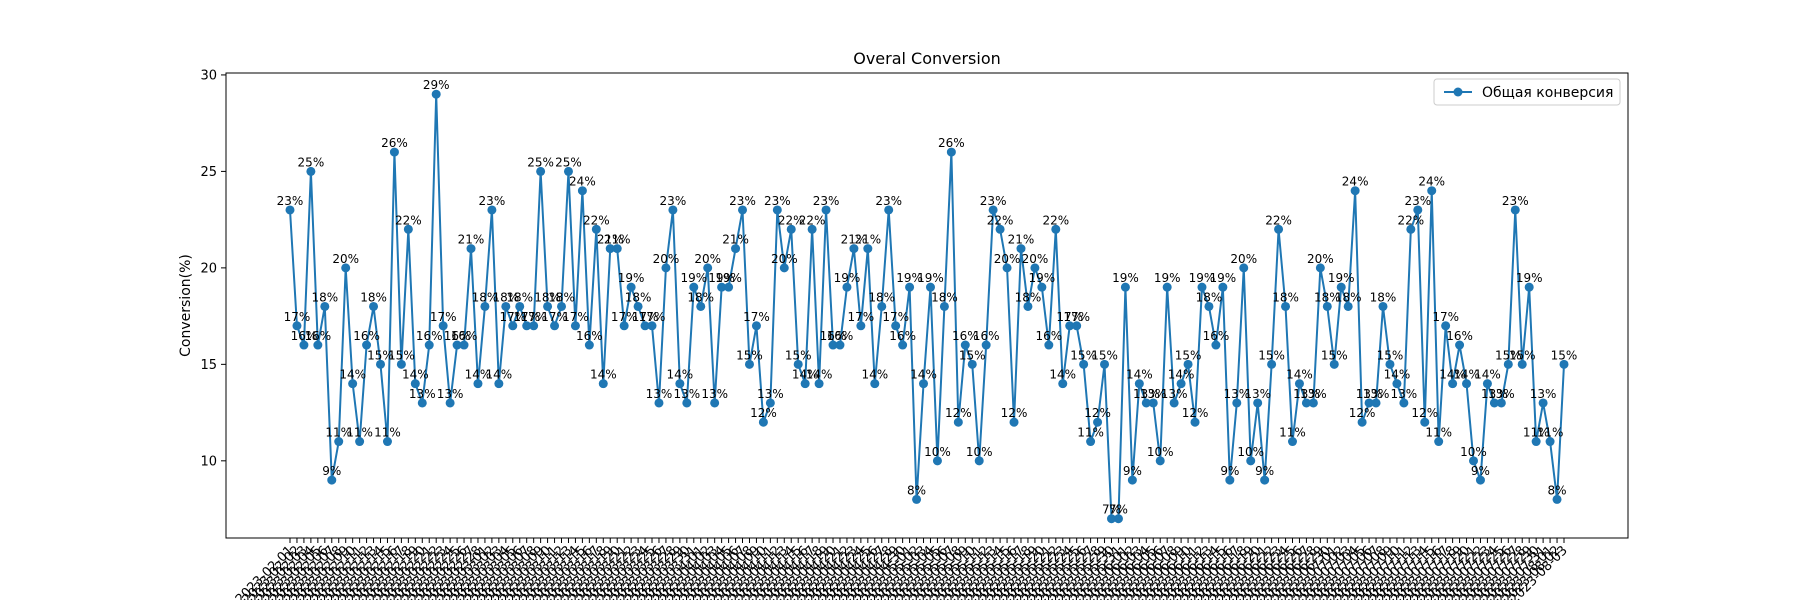 Image resolution: width=1800 pixels, height=600 pixels. What do you see at coordinates (1411, 220) in the screenshot?
I see `data-label: 22%` at bounding box center [1411, 220].